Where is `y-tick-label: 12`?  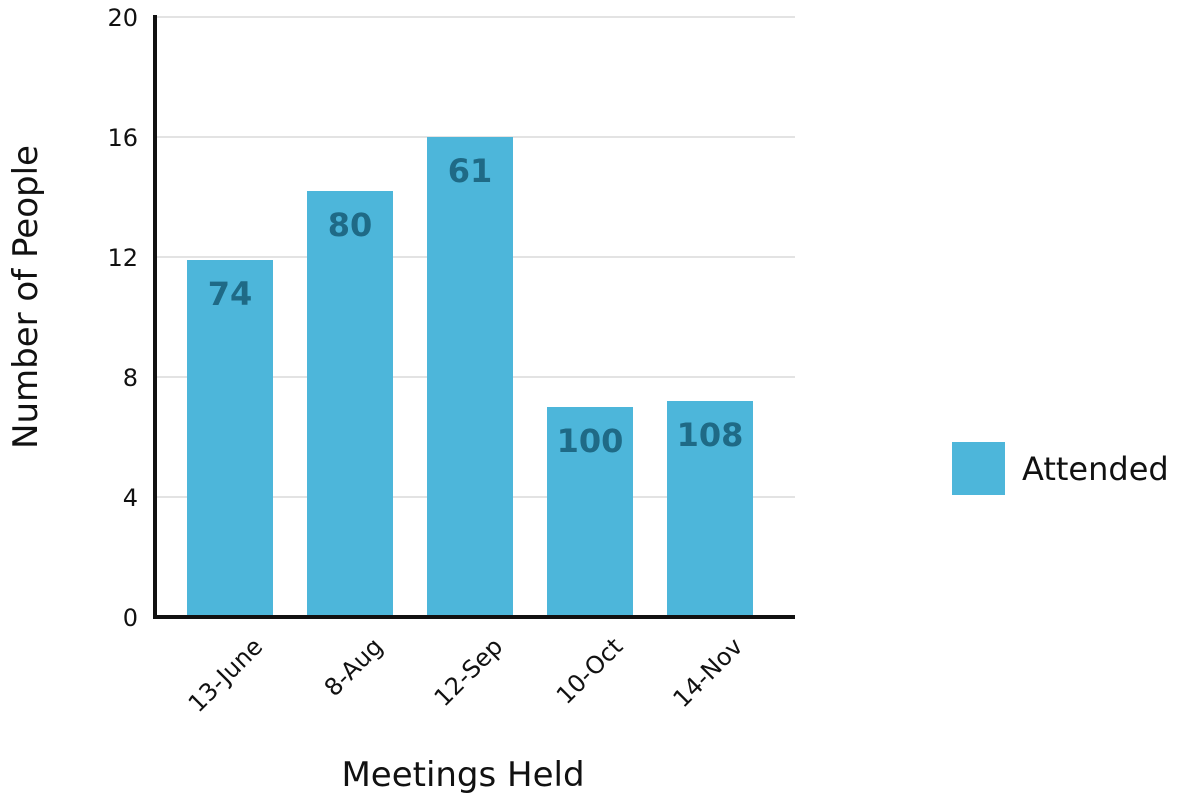
y-tick-label: 12 is located at coordinates (122, 258).